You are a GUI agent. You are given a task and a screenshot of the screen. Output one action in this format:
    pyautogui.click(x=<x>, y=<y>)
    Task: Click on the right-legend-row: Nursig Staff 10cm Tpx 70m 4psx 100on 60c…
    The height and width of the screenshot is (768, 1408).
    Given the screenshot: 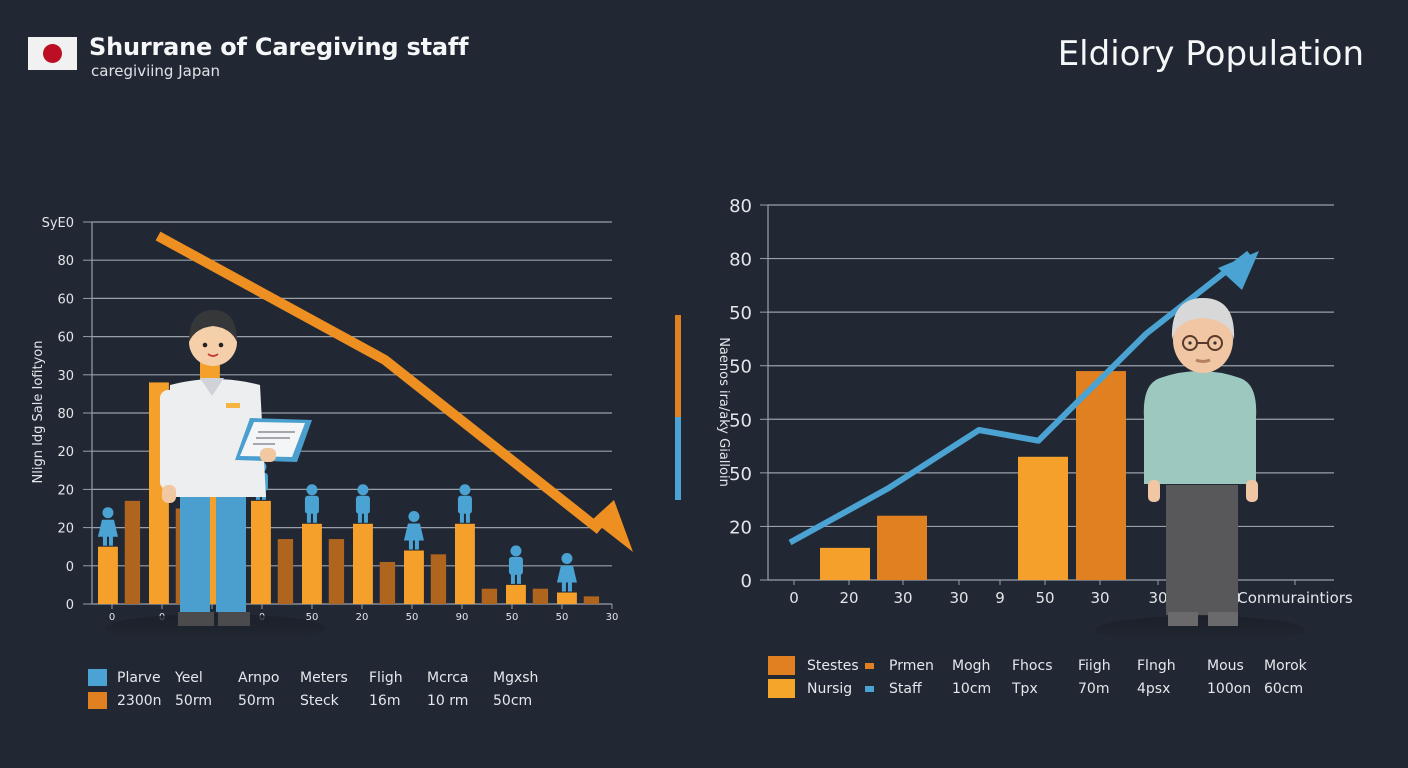 What is the action you would take?
    pyautogui.click(x=1037, y=688)
    